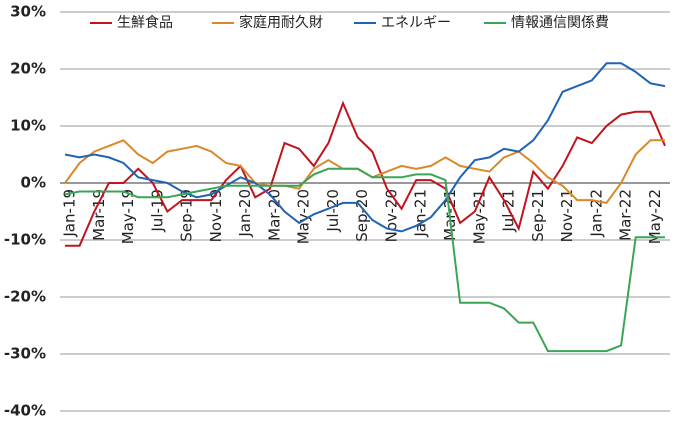 Image resolution: width=679 pixels, height=423 pixels. Describe the element at coordinates (28, 69) in the screenshot. I see `y-tick-label: 20%` at that location.